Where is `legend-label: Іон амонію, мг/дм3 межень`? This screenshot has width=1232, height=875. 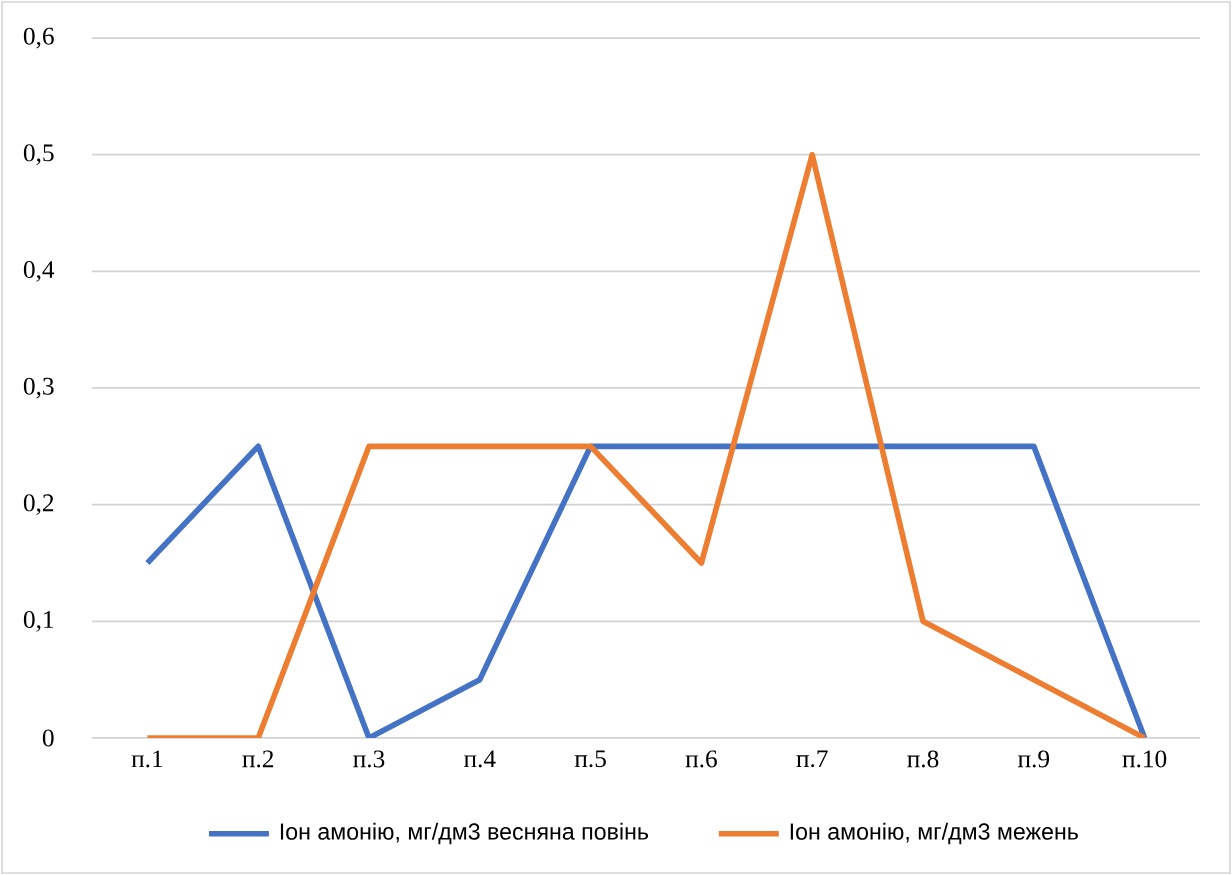
legend-label: Іон амонію, мг/дм3 межень is located at coordinates (934, 833).